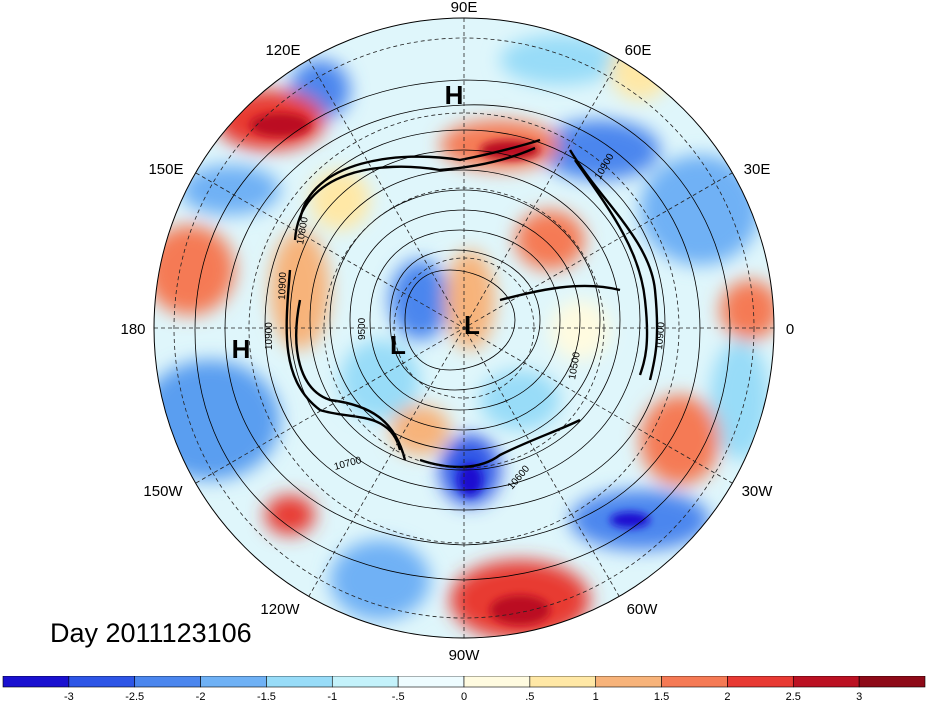 The image size is (928, 702). I want to click on colorbar-tick-label: -.5, so click(398, 696).